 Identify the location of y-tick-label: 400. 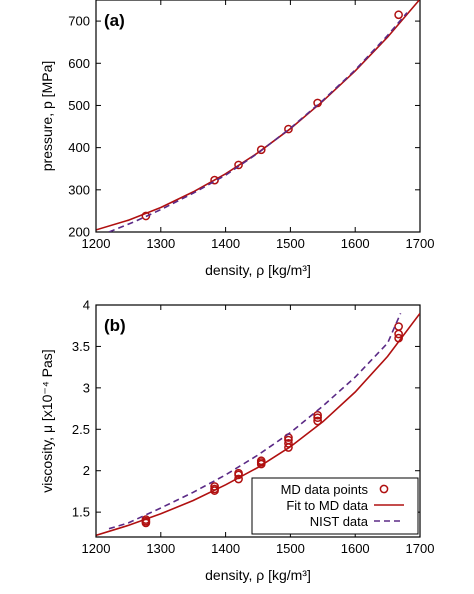
(79, 147).